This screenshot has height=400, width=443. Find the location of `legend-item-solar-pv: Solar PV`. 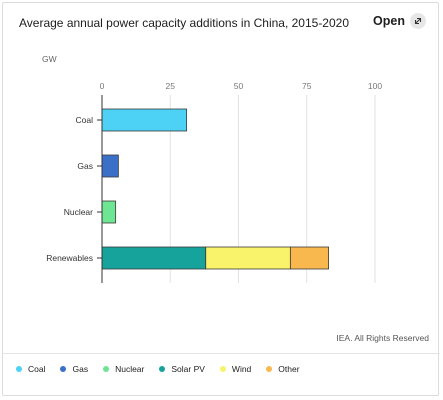

legend-item-solar-pv: Solar PV is located at coordinates (182, 369).